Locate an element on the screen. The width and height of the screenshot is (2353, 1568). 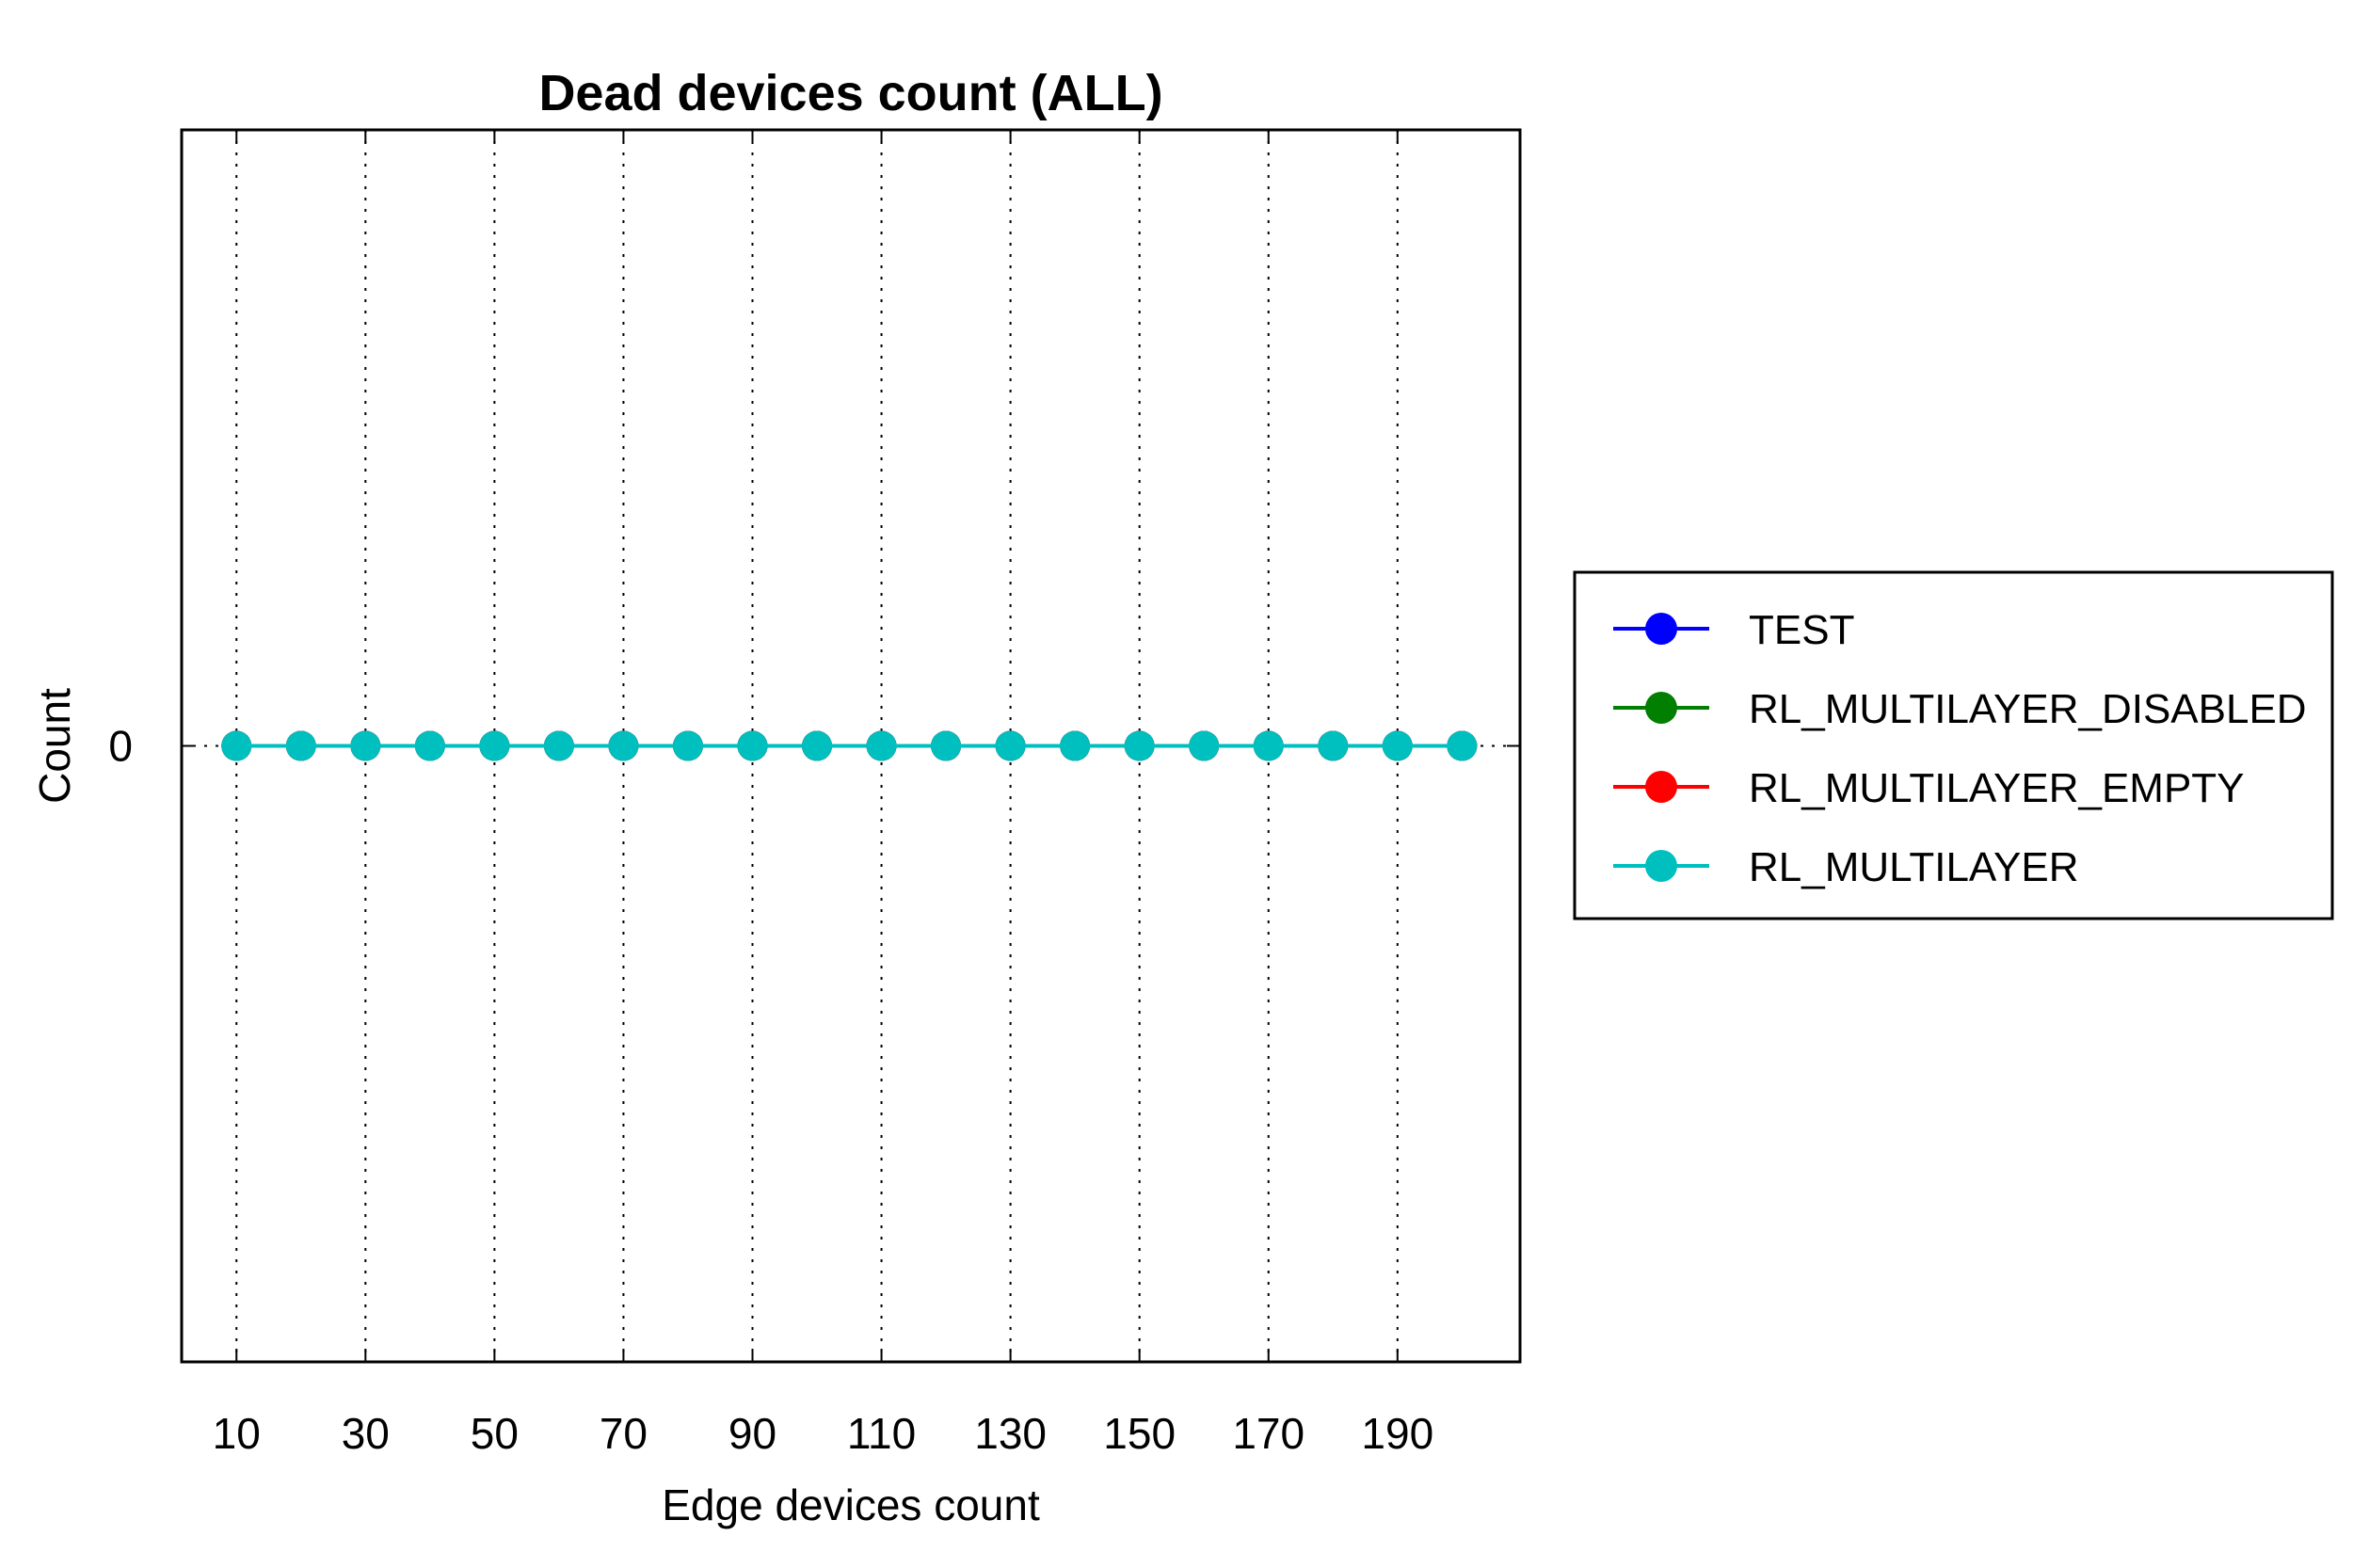
legend-item: TEST is located at coordinates (1733, 630).